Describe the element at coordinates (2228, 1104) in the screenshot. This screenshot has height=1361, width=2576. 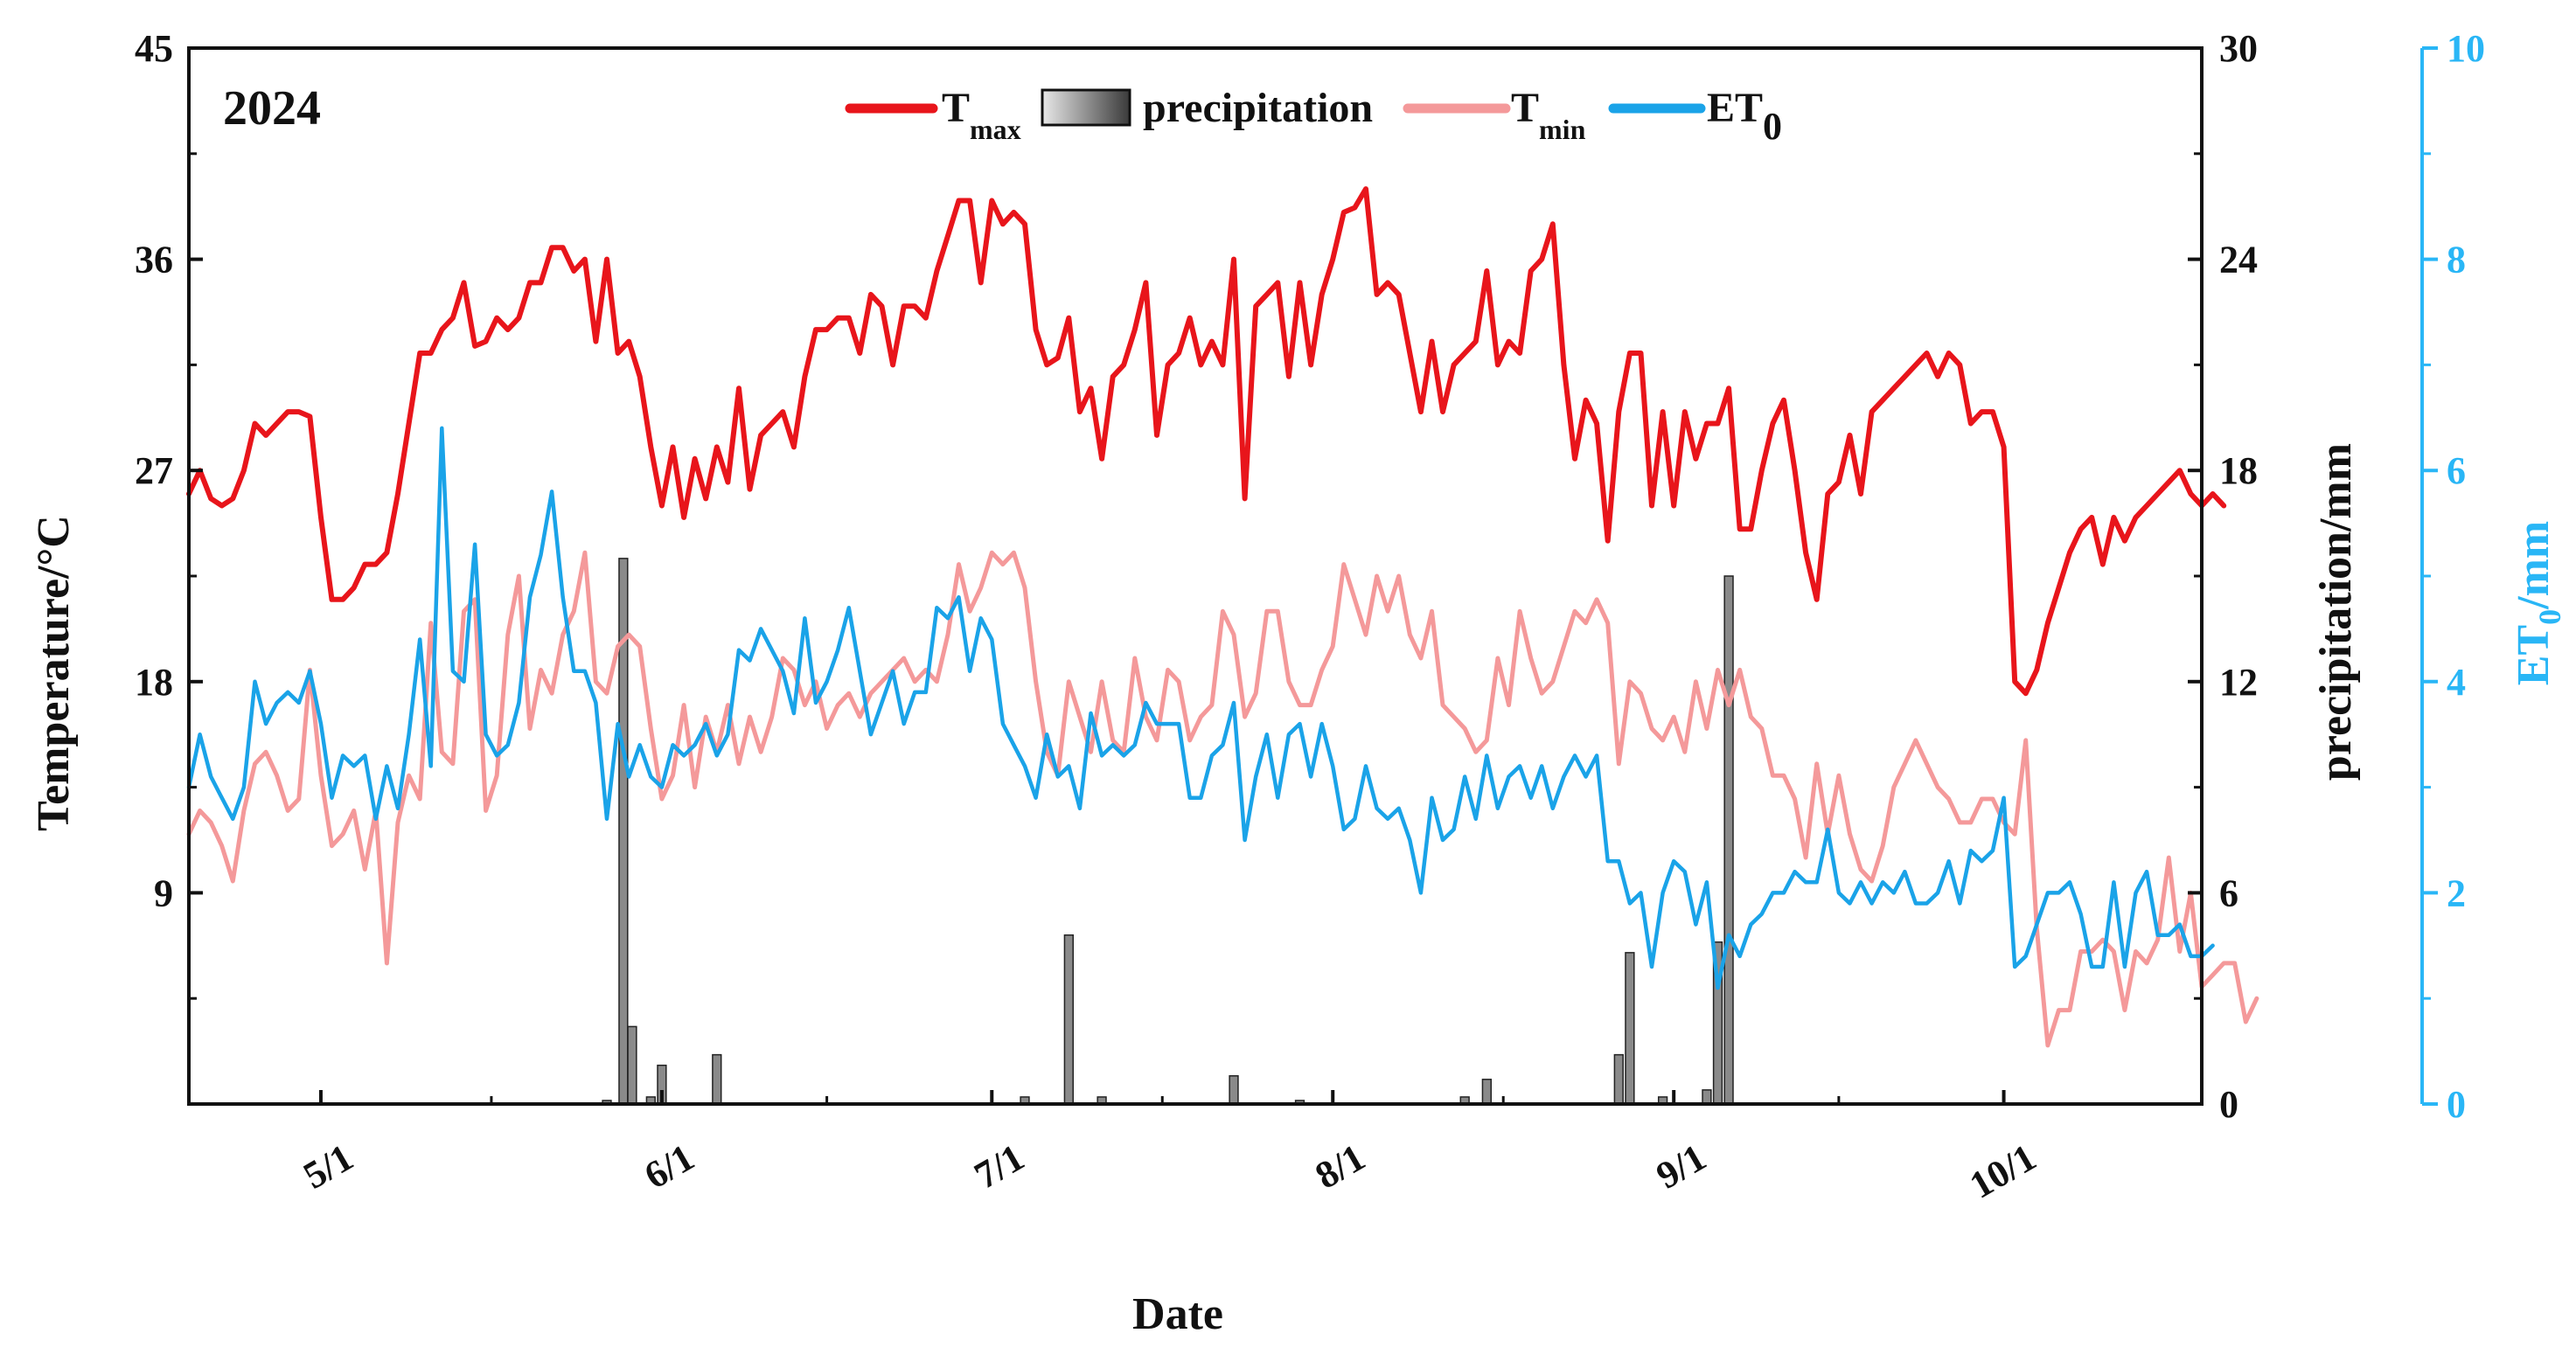
I see `right-tick-label: 0` at that location.